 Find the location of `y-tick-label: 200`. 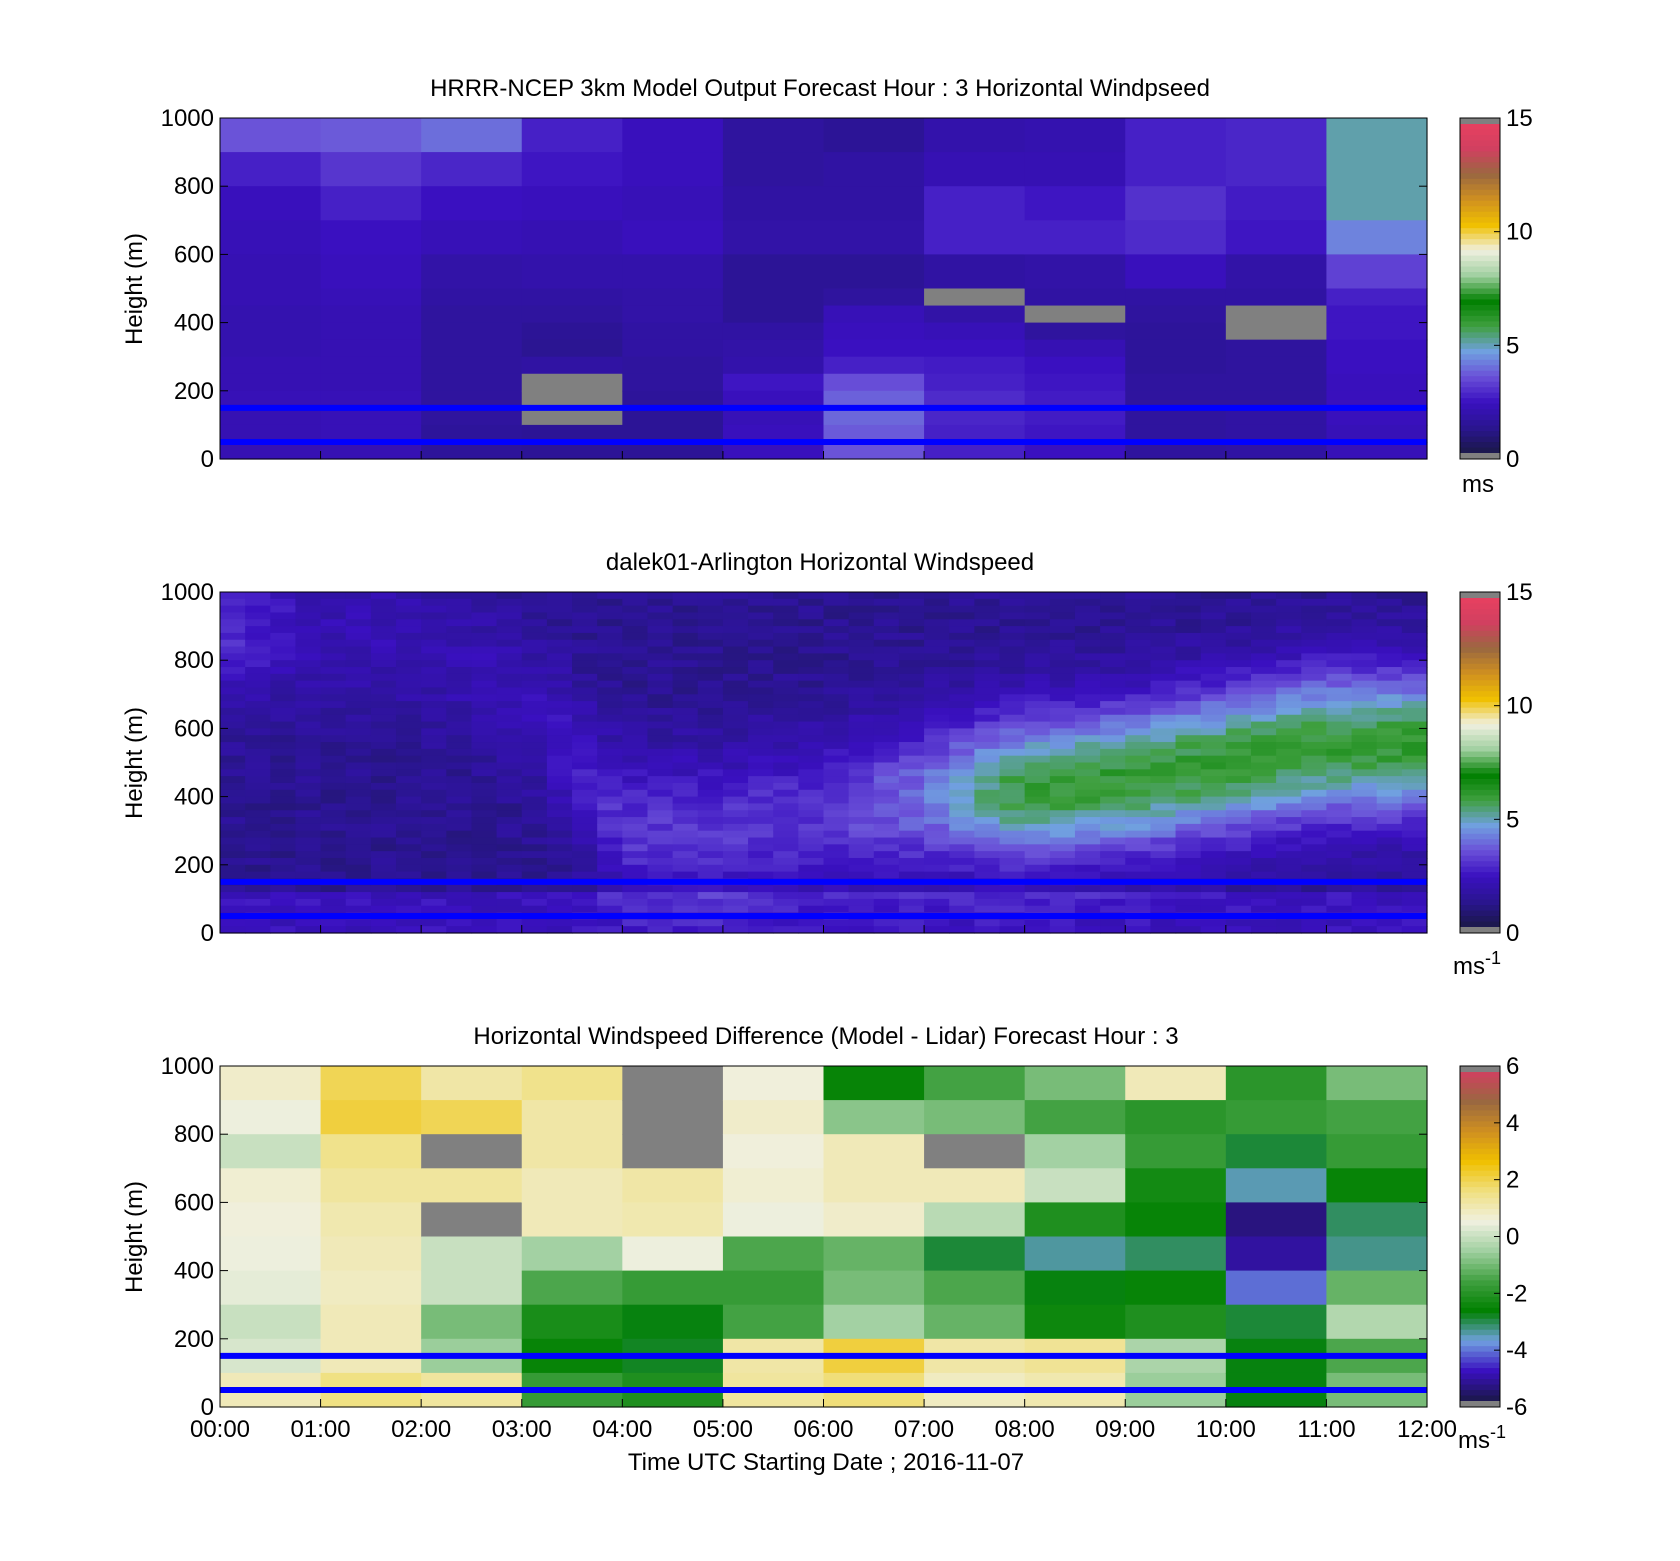

y-tick-label: 200 is located at coordinates (194, 1339).